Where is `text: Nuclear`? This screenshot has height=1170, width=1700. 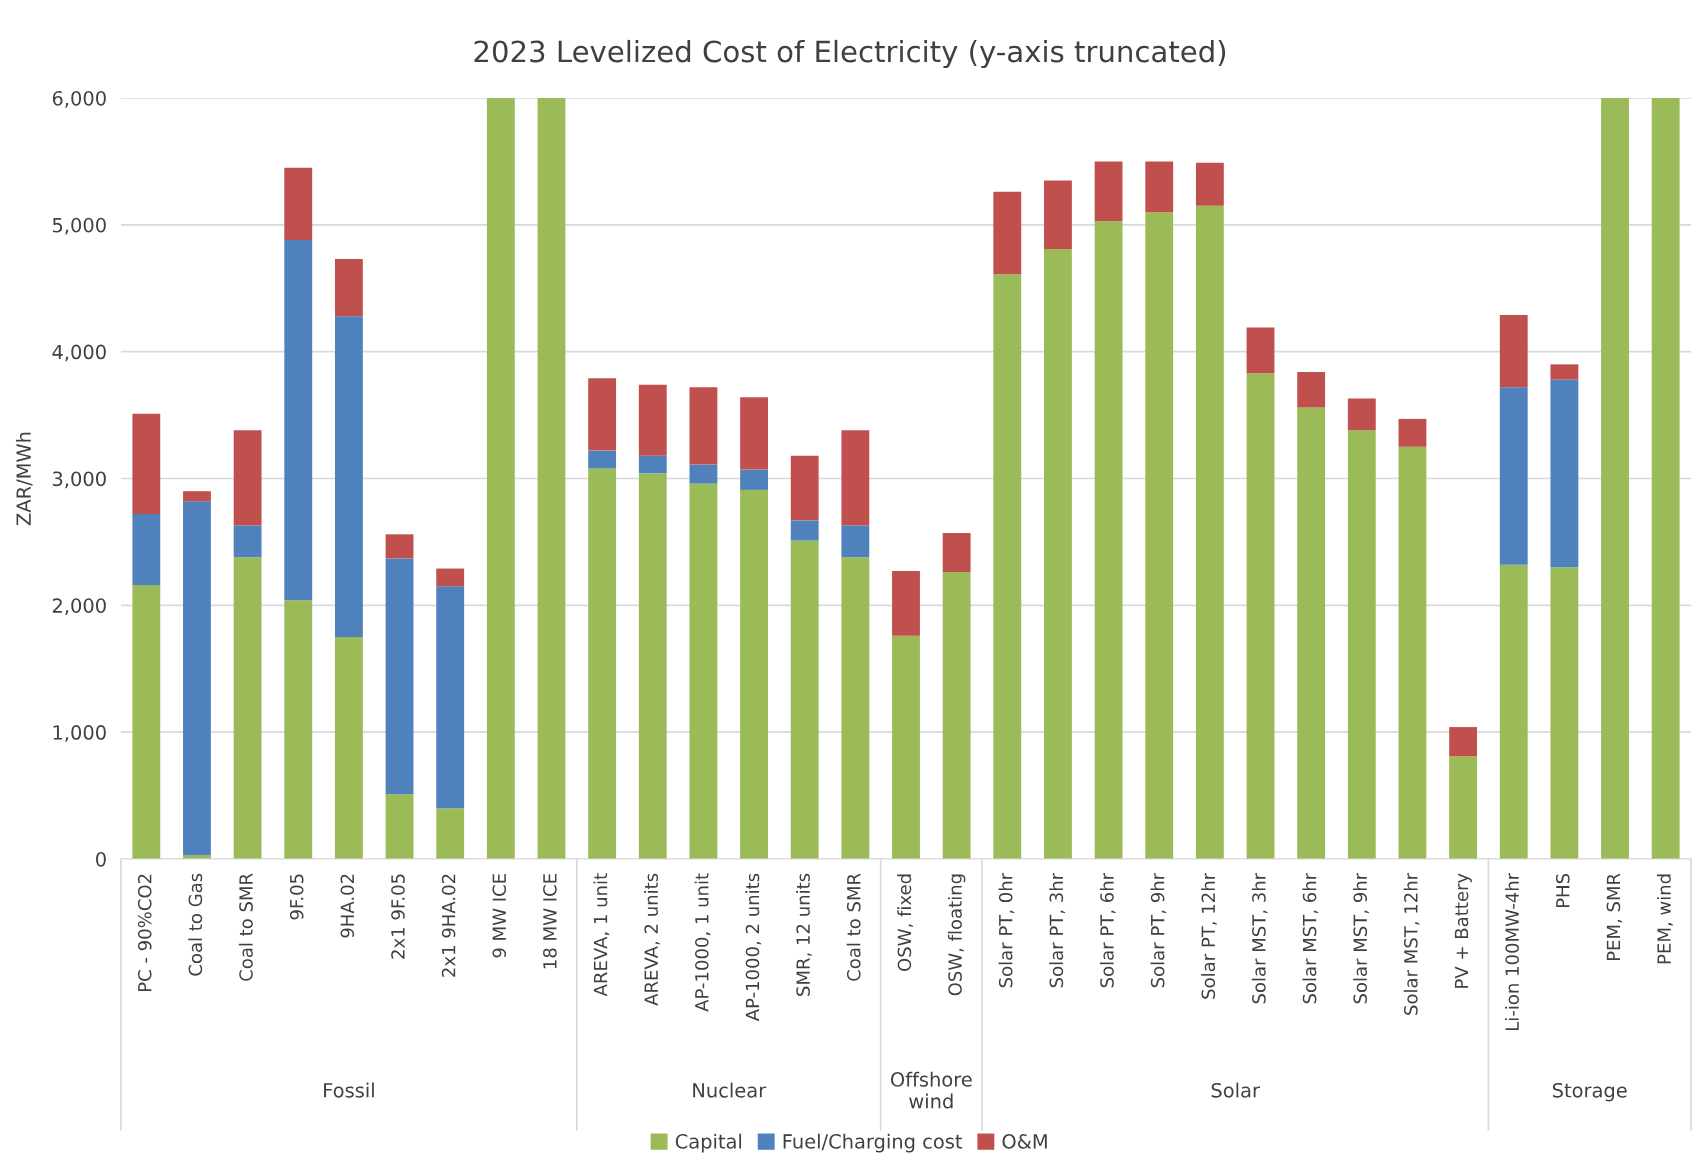 text: Nuclear is located at coordinates (730, 1090).